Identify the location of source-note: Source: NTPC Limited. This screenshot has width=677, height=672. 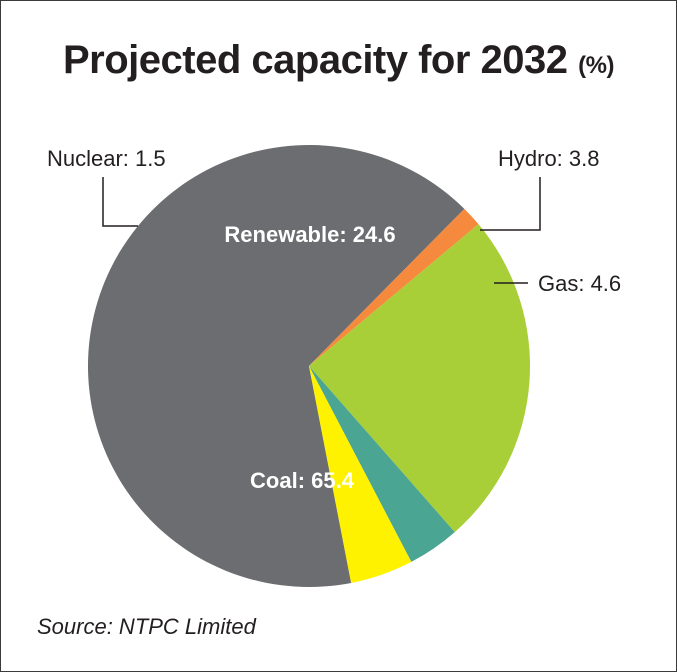
(146, 626).